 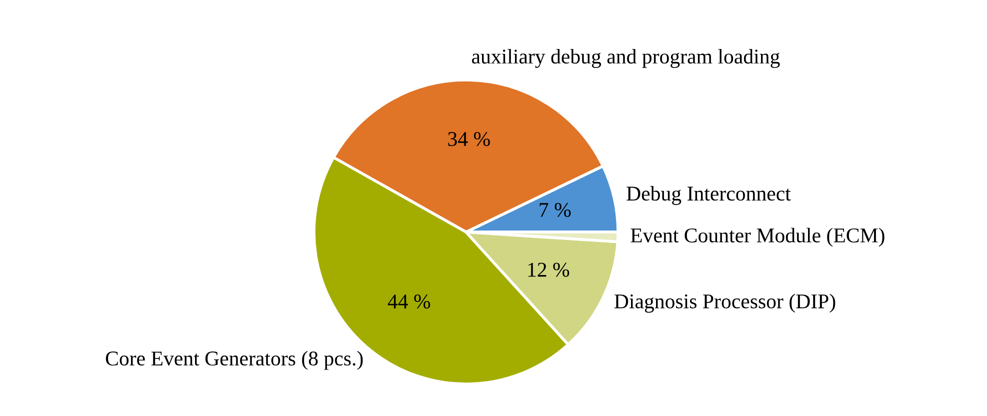 What do you see at coordinates (549, 269) in the screenshot?
I see `data-label: 12 %` at bounding box center [549, 269].